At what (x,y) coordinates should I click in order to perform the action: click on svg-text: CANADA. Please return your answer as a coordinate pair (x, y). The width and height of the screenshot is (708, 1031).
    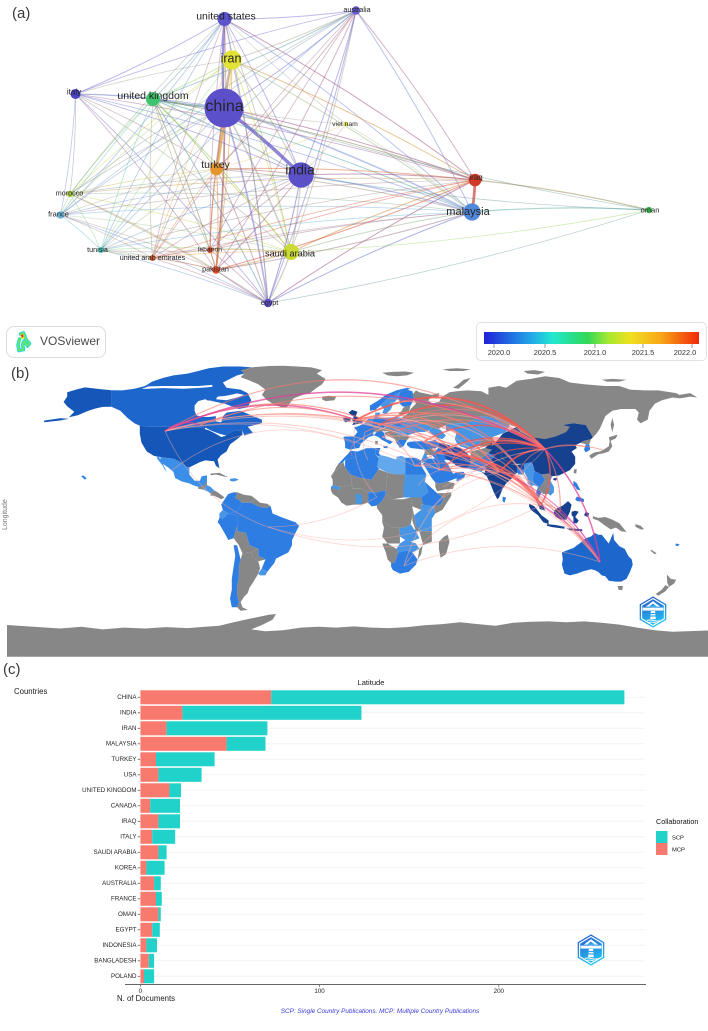
    Looking at the image, I should click on (124, 806).